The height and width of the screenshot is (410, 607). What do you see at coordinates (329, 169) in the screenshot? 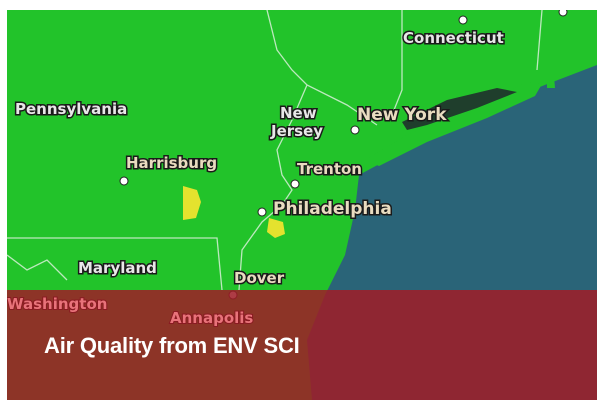
I see `label-trenton: Trenton` at bounding box center [329, 169].